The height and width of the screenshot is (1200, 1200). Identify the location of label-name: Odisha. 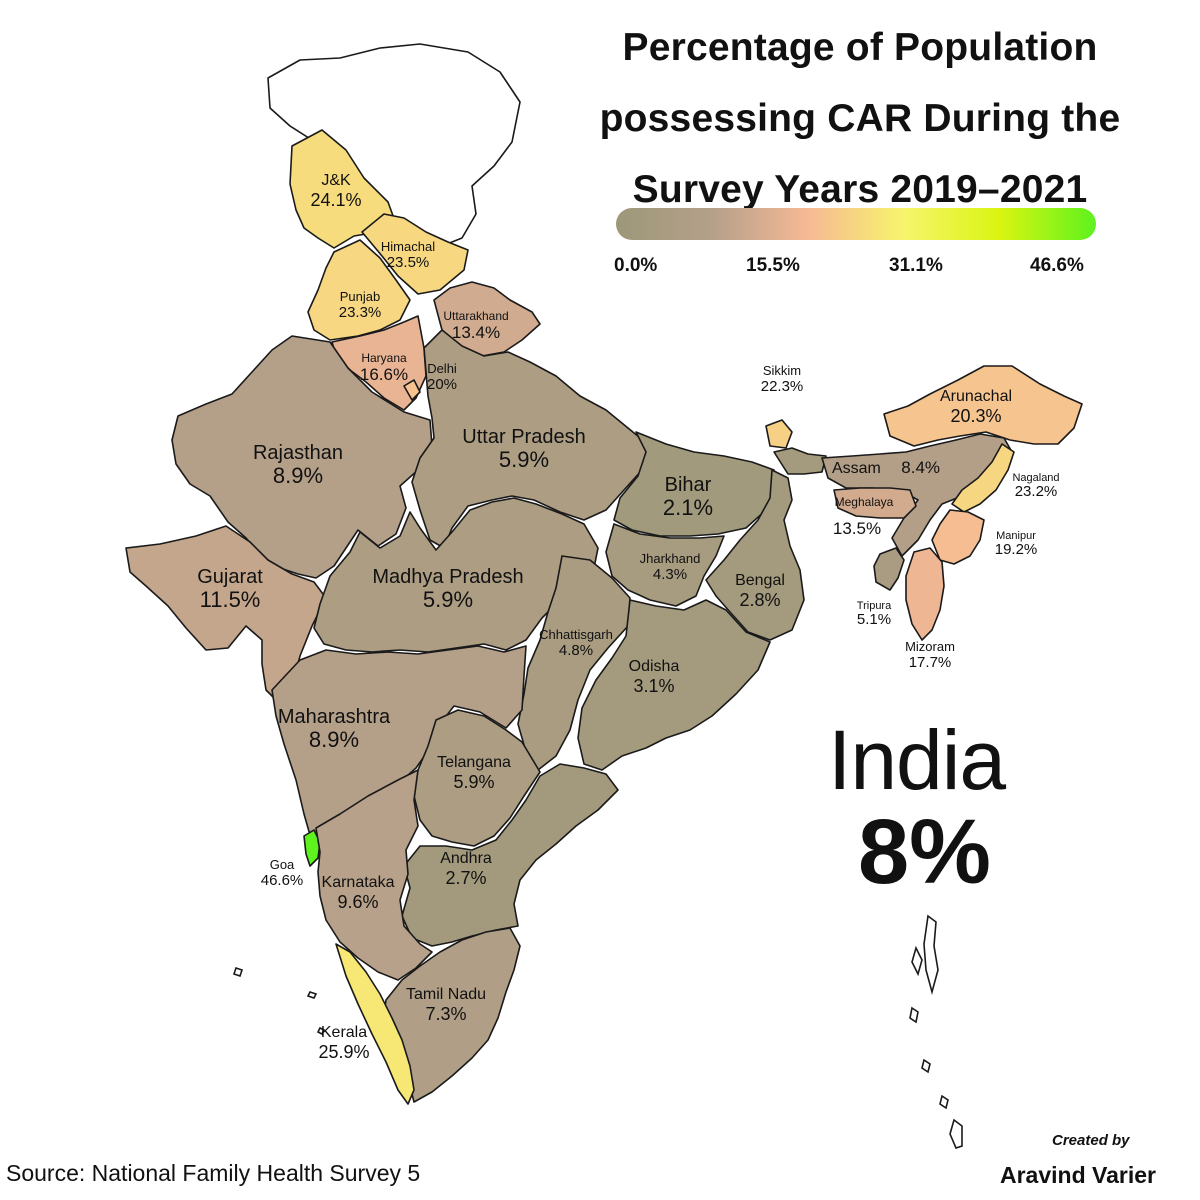
(654, 666).